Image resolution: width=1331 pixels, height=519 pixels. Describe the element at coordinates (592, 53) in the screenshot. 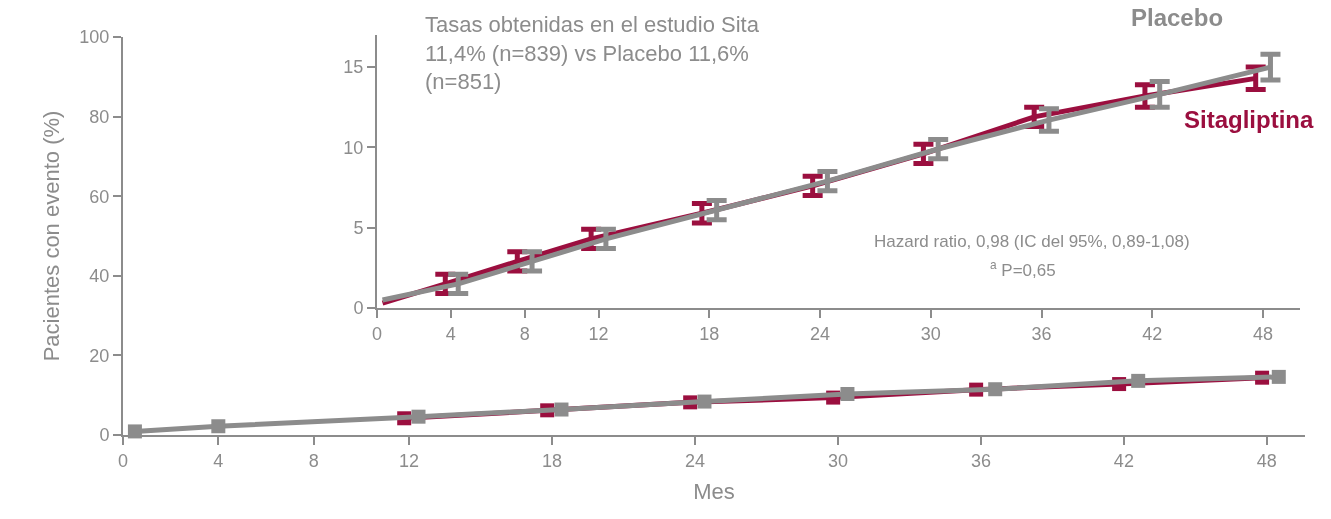

I see `annotation: Tasas obtenidas en el estudio Sita 11,4% (n=839) vs Placebo 11,6% (n=851)` at that location.